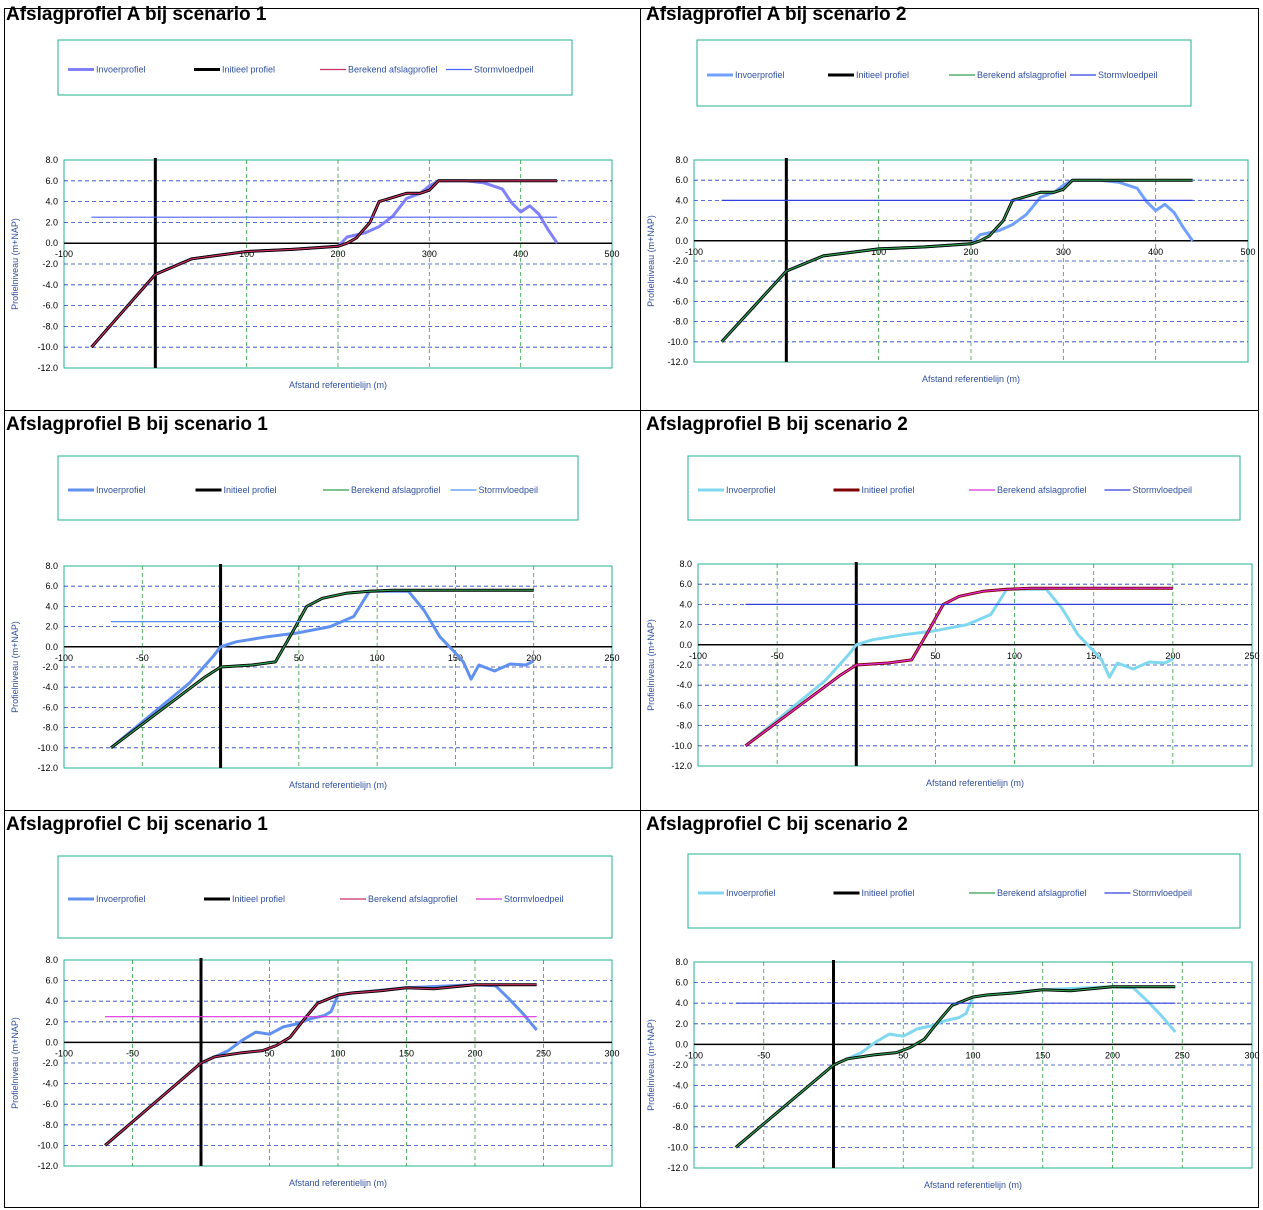 The height and width of the screenshot is (1210, 1263). What do you see at coordinates (677, 342) in the screenshot?
I see `y-tick-label: -10.0` at bounding box center [677, 342].